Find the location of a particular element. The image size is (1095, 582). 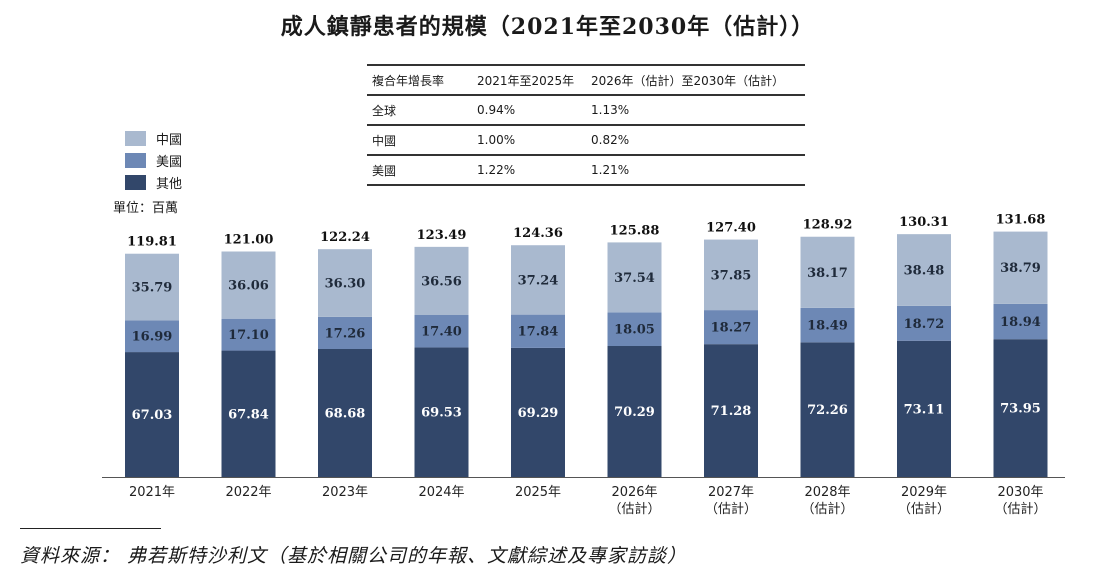

chart-title: 成人鎮靜患者的規模（2021年至2030年（估計）） is located at coordinates (547, 27).